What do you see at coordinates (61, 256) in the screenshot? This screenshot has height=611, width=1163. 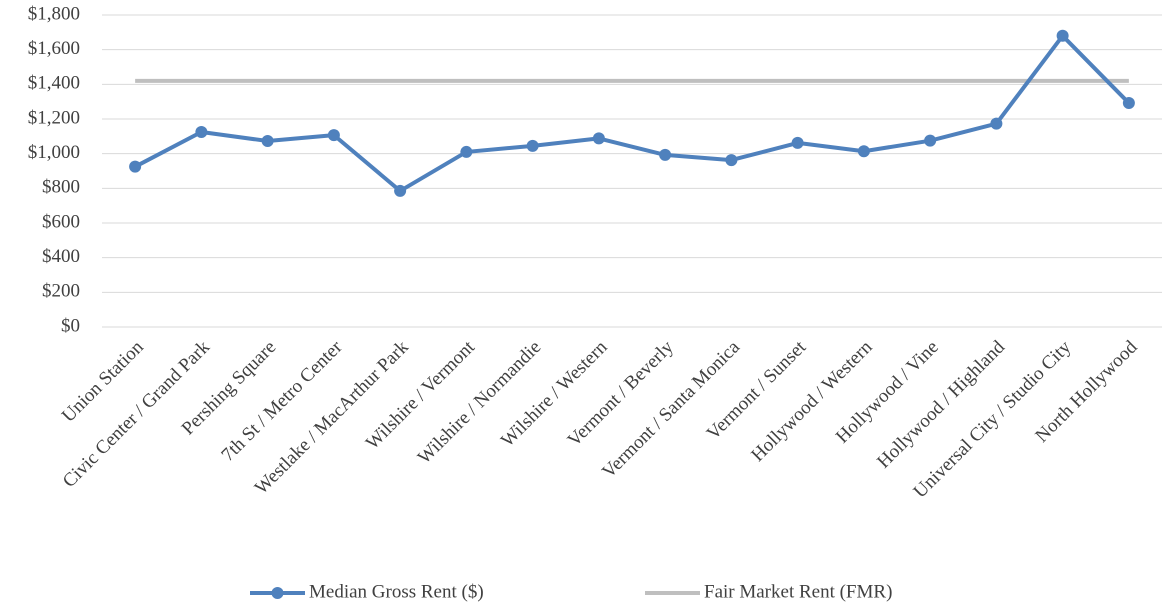 I see `y-tick-label: $400` at bounding box center [61, 256].